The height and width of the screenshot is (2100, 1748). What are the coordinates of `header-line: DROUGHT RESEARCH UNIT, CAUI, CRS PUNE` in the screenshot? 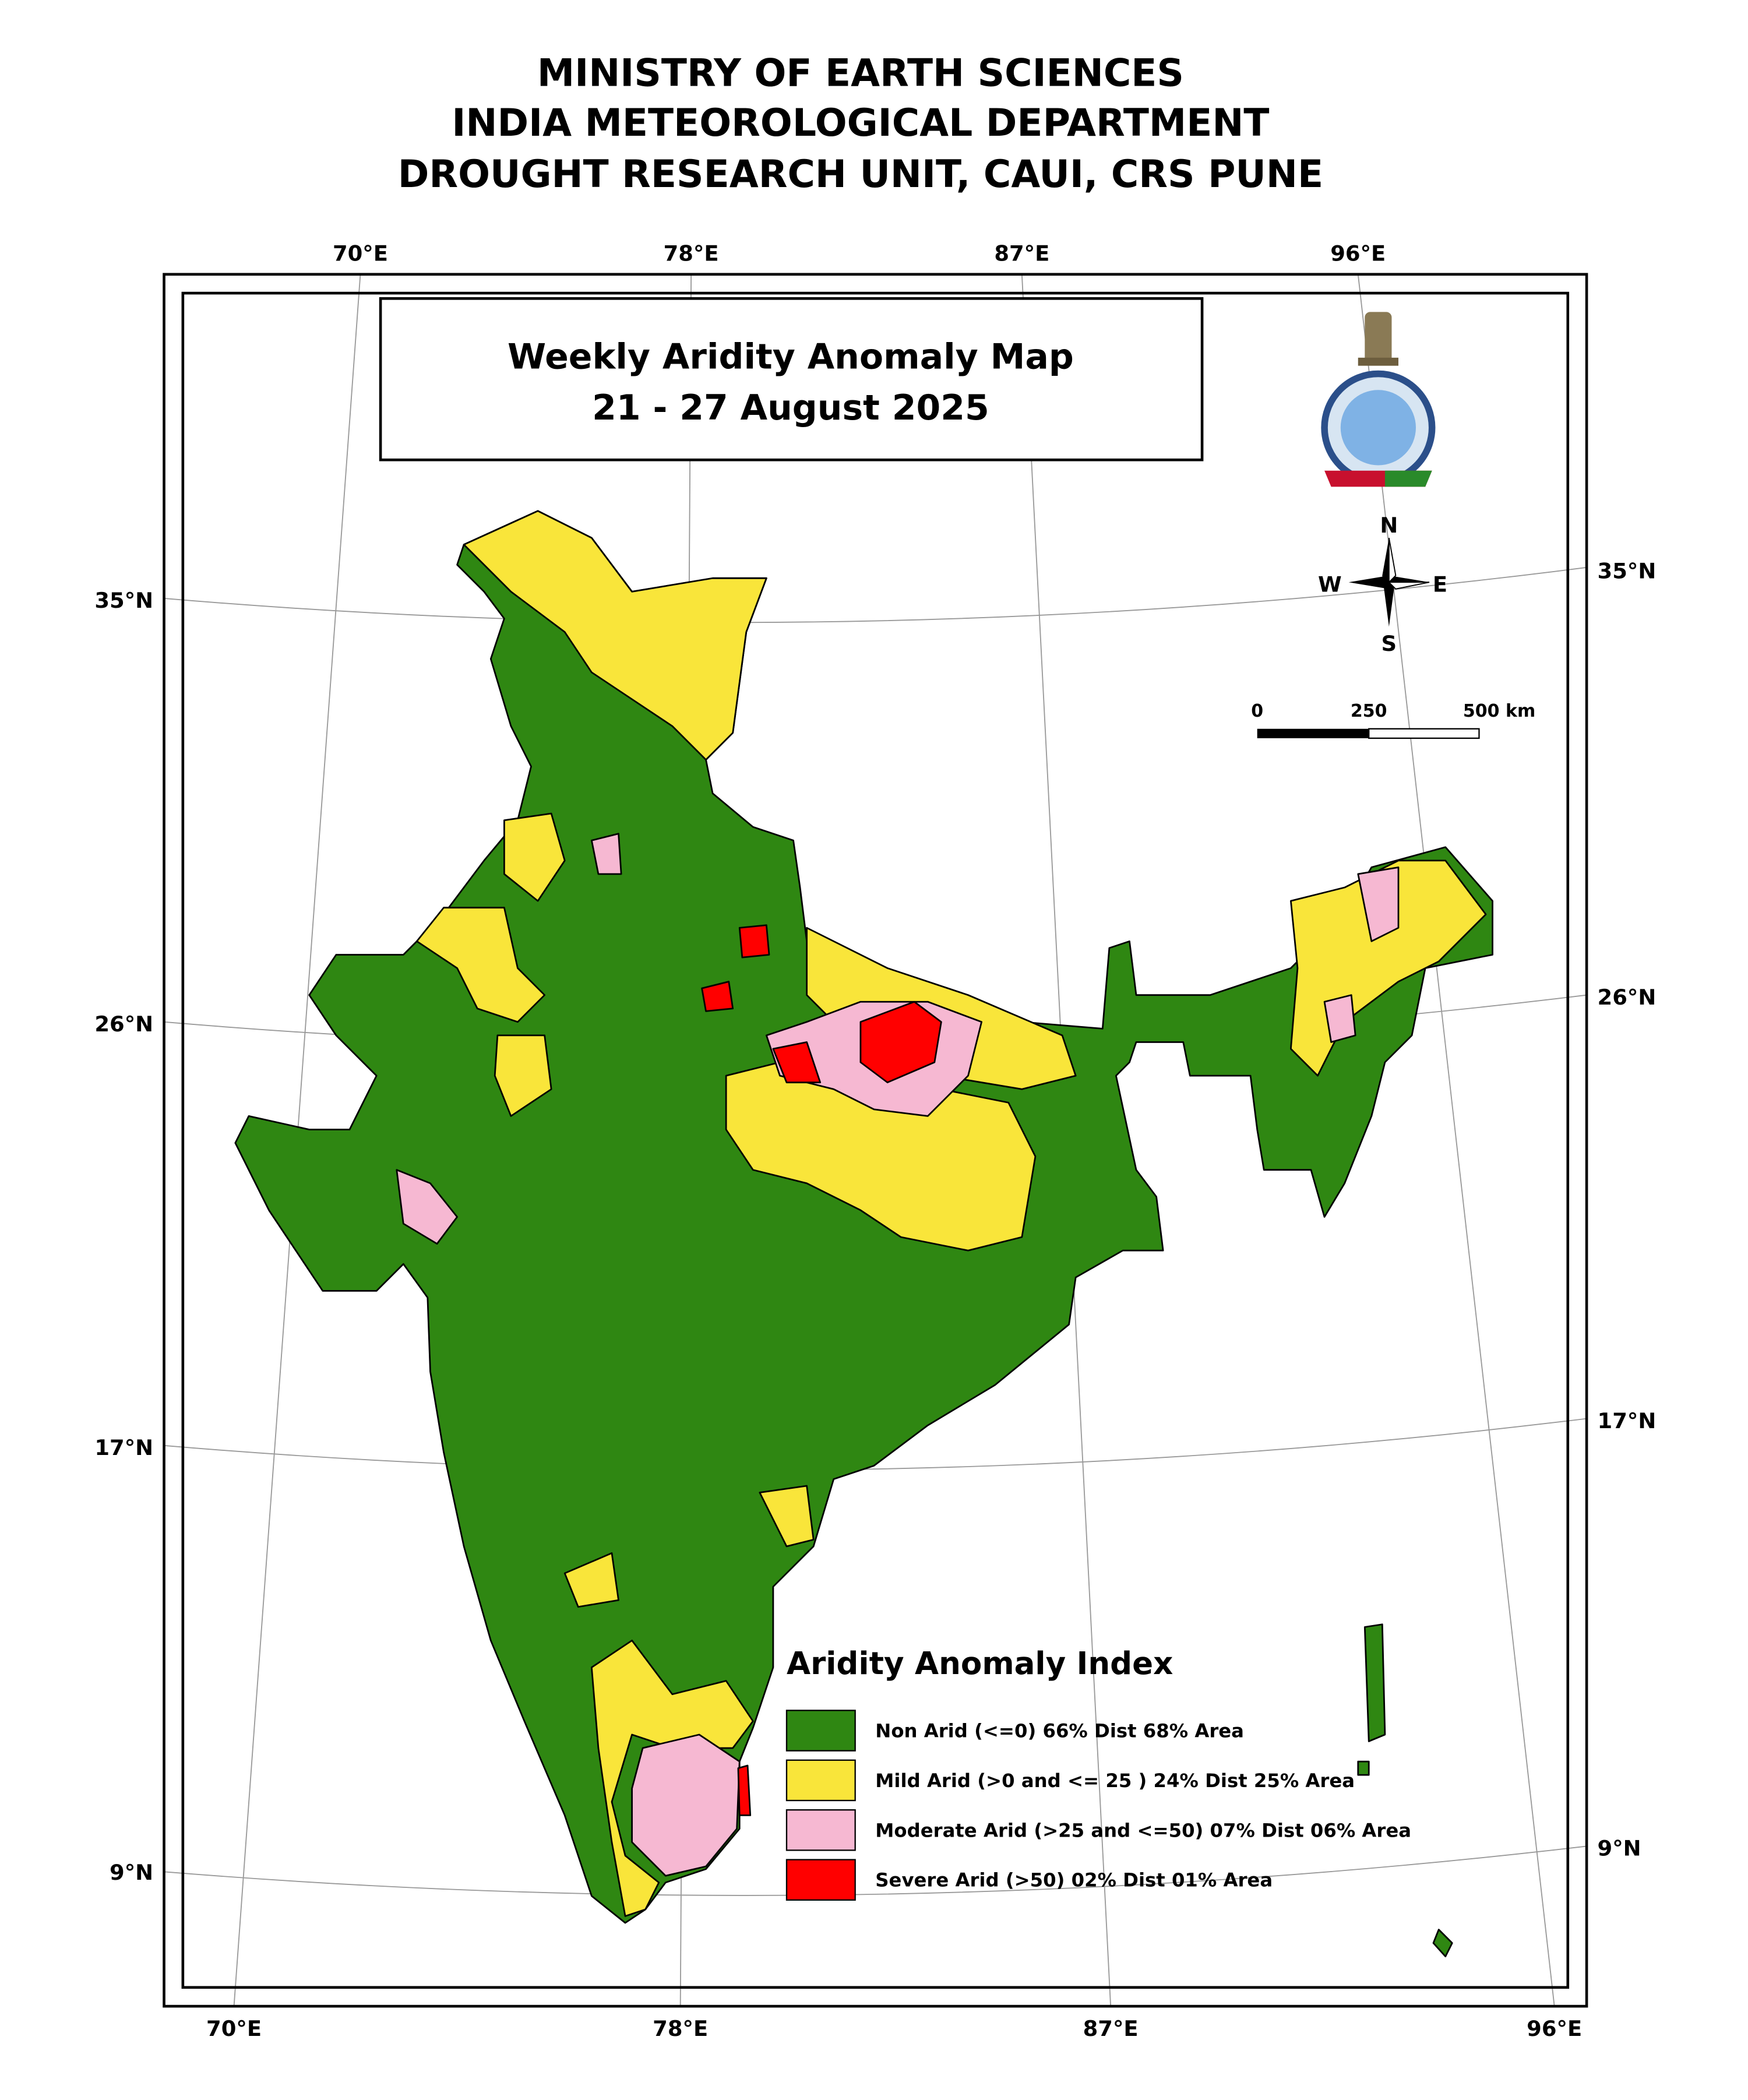 It's located at (861, 174).